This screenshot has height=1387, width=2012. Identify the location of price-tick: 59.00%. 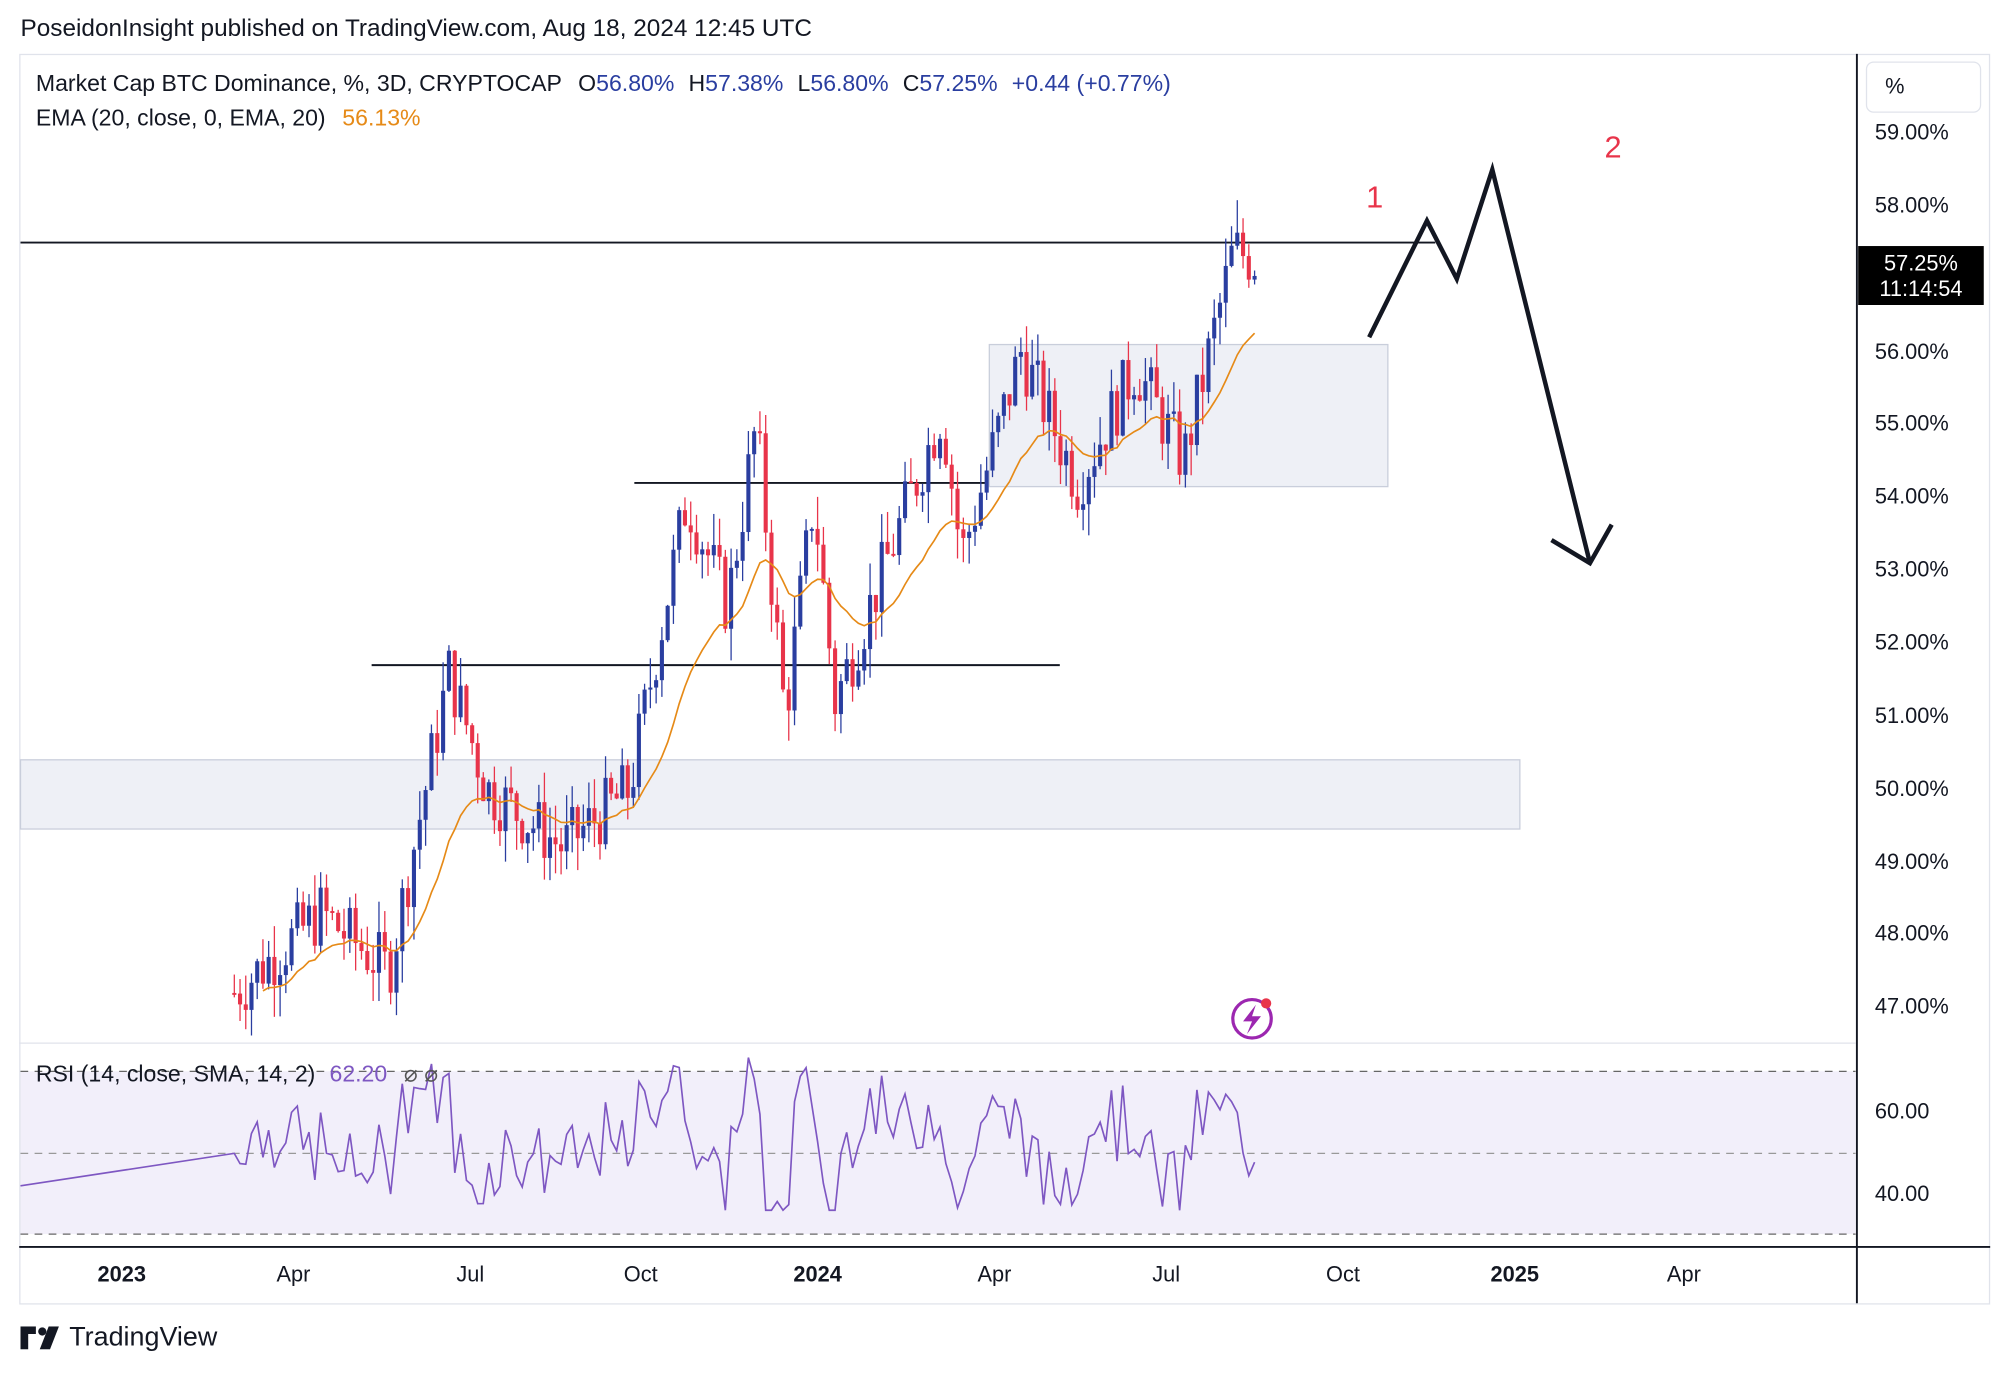
(1911, 132).